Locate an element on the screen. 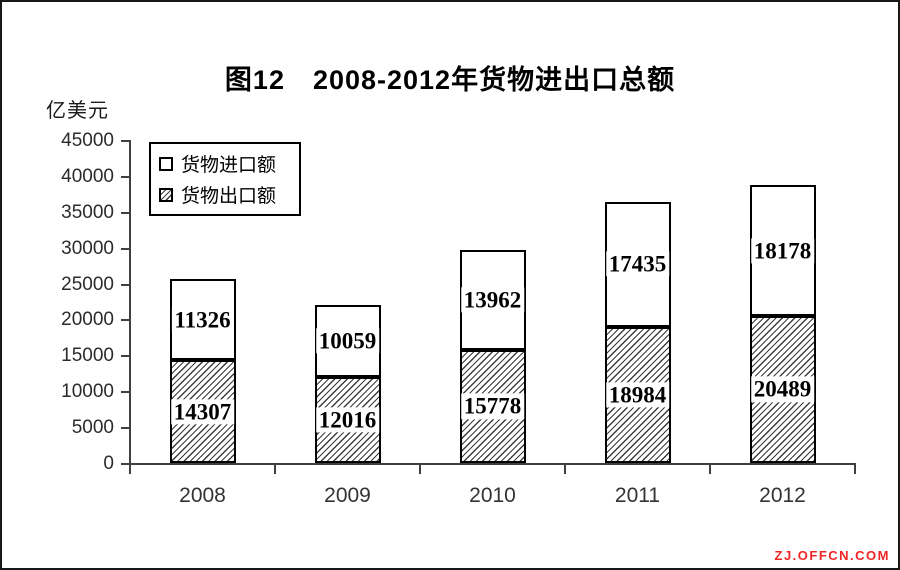 This screenshot has height=570, width=900. bar-value-label-exports: 15778 is located at coordinates (492, 406).